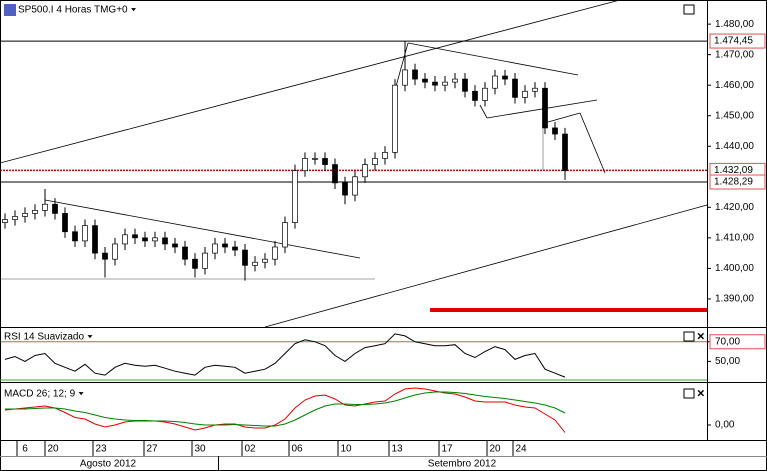 This screenshot has width=767, height=471. What do you see at coordinates (397, 449) in the screenshot?
I see `x-tick-label: 13` at bounding box center [397, 449].